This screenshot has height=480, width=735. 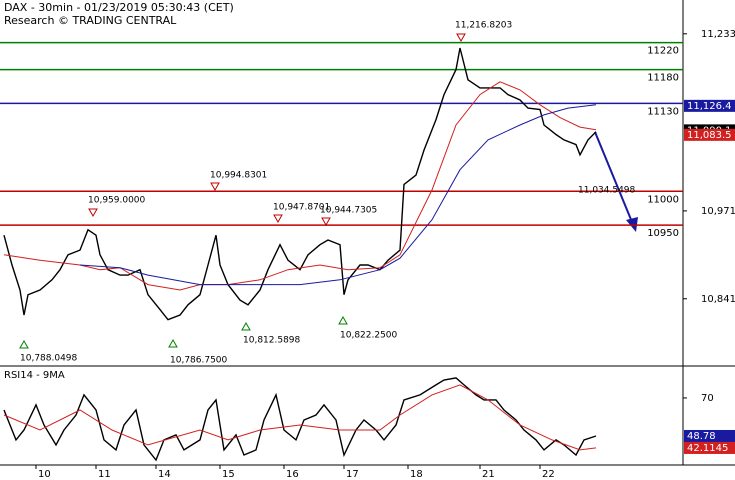 I want to click on y-tick-label: 10,971, so click(x=718, y=211).